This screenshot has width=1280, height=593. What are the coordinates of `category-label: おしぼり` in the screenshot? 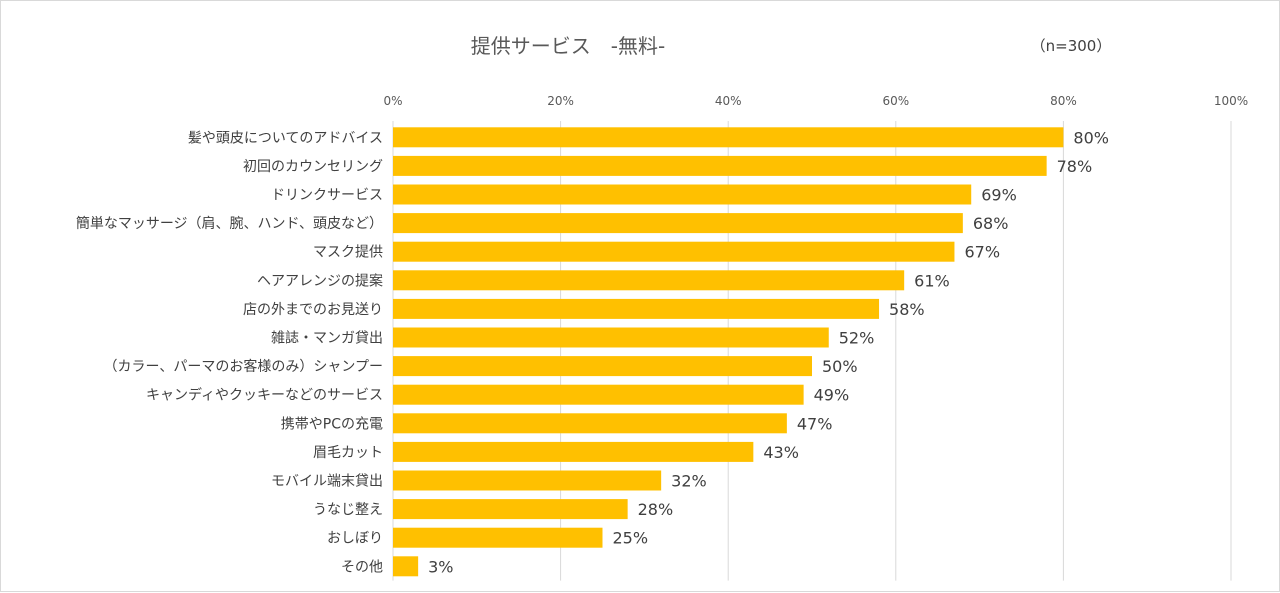 It's located at (355, 539).